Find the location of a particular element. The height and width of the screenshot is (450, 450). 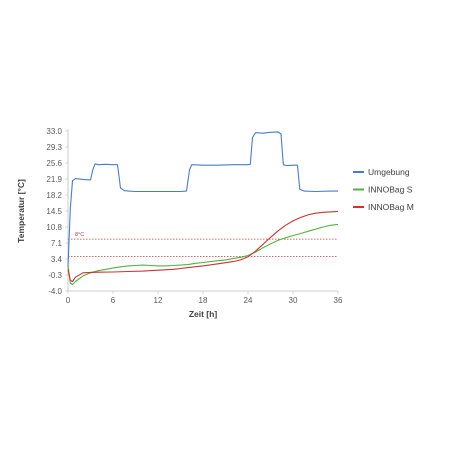

y-axis-title: Temperatur [°C] is located at coordinates (21, 211).